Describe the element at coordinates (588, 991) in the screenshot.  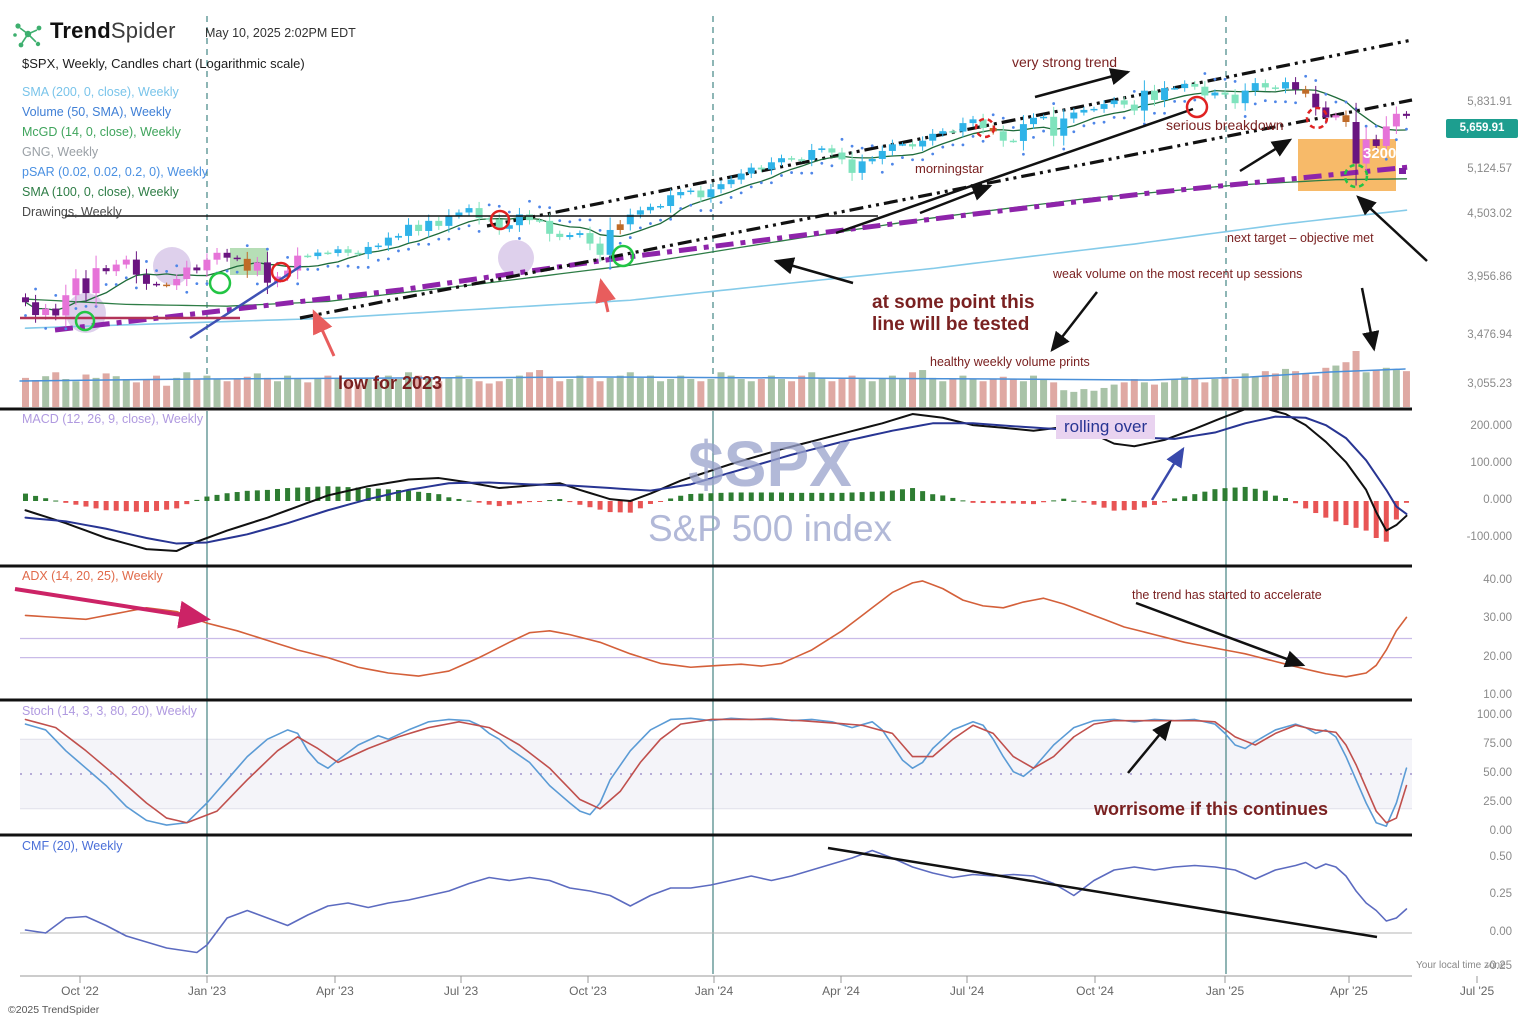
I see `x-axis-label: Oct '23` at that location.